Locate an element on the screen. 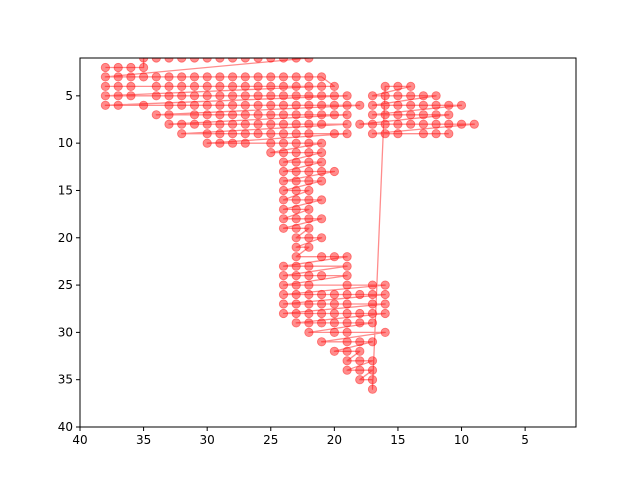  y-tick-label: 10 is located at coordinates (65, 143).